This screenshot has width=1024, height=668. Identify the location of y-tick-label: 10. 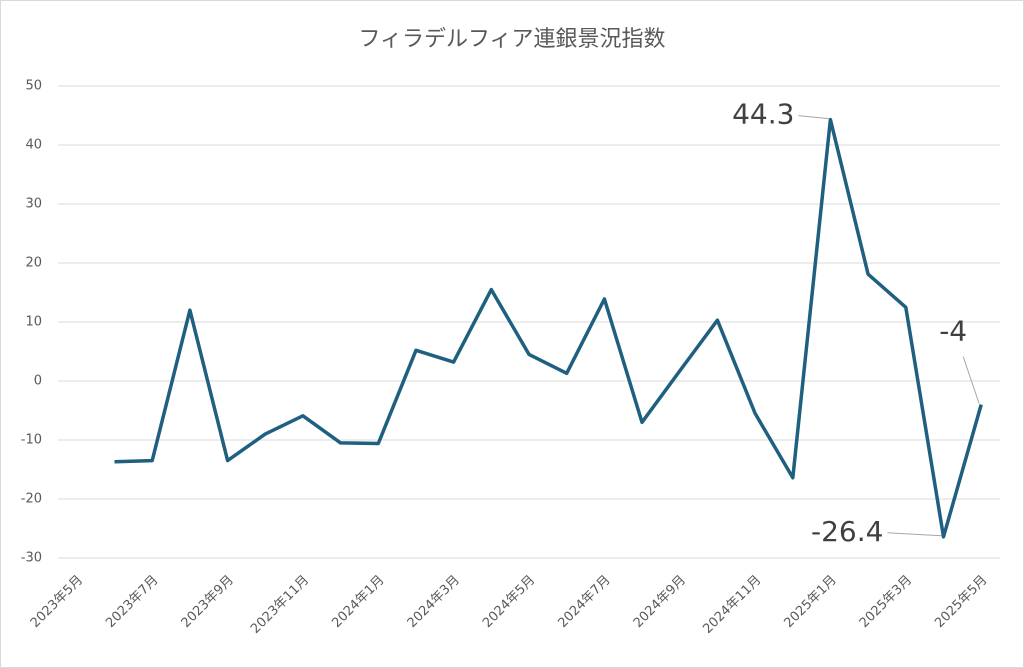
(33, 322).